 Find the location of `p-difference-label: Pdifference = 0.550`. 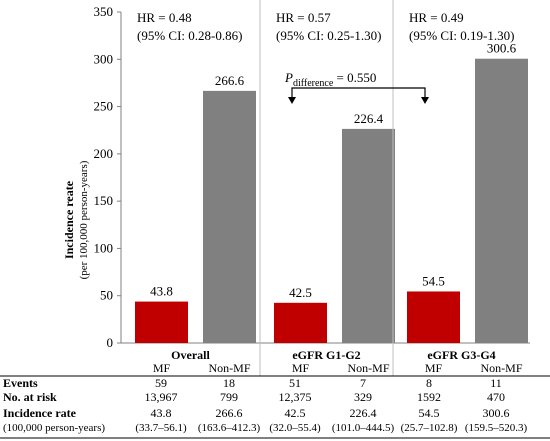

p-difference-label: Pdifference = 0.550 is located at coordinates (330, 79).